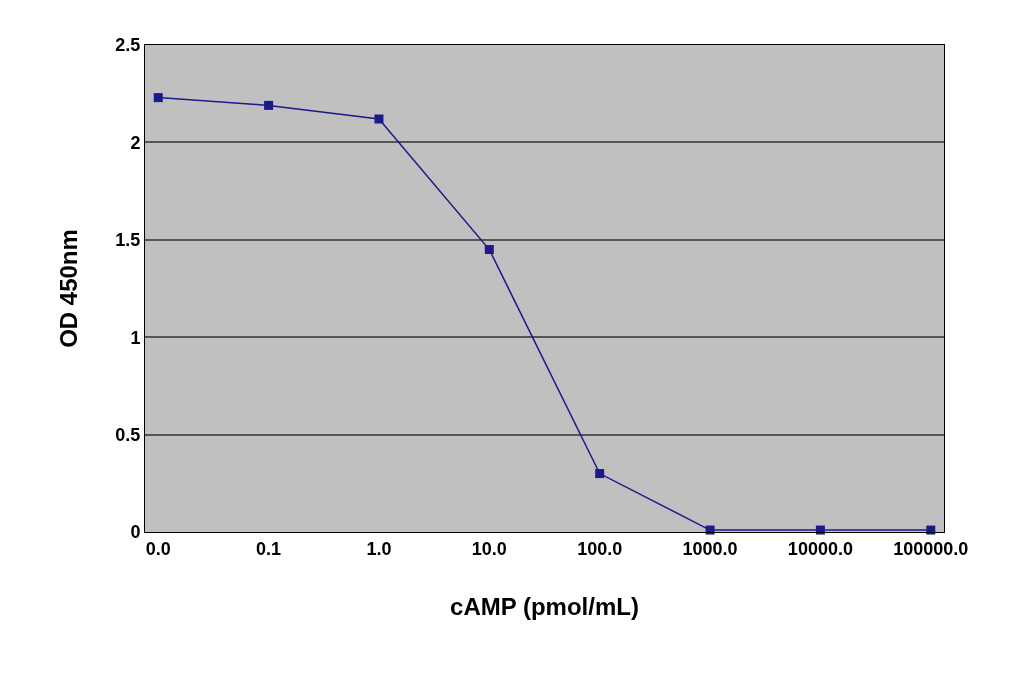 The image size is (1024, 680). What do you see at coordinates (135, 142) in the screenshot?
I see `y-tick-label: 2` at bounding box center [135, 142].